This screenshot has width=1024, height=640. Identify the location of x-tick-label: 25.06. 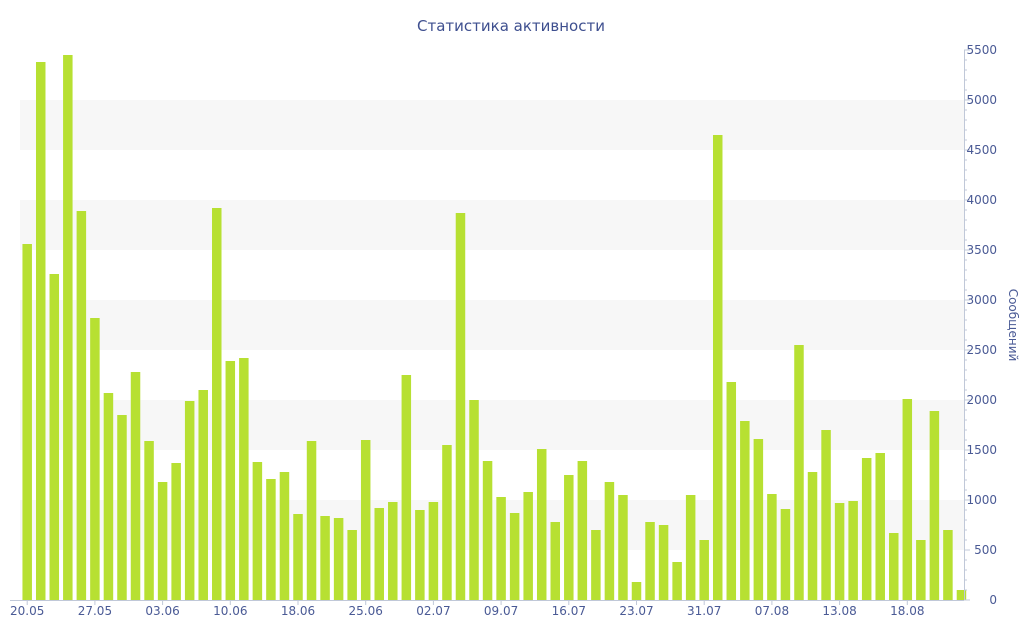
(366, 611).